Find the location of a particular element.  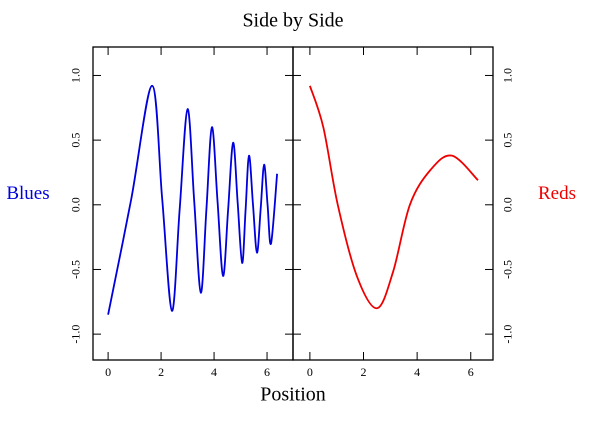

chart-title: Side by Side is located at coordinates (292, 21).